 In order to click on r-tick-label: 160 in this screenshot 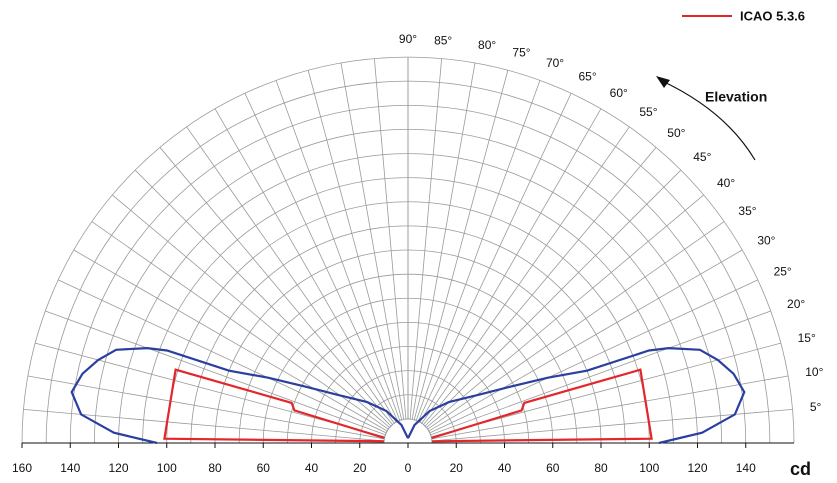, I will do `click(22, 468)`.